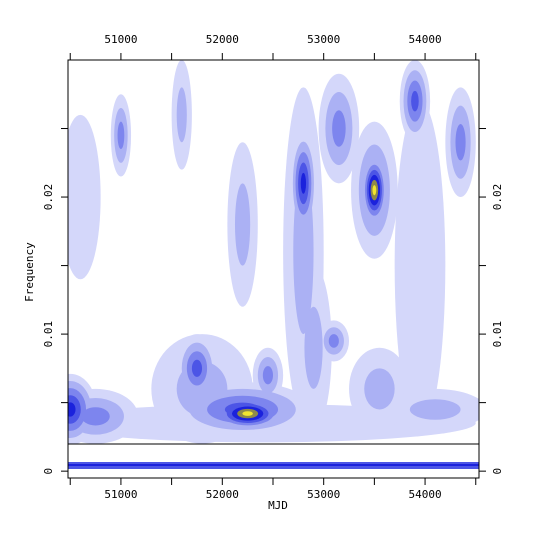 The image size is (552, 535). Describe the element at coordinates (323, 39) in the screenshot. I see `x-tick-label-top: 53000` at that location.